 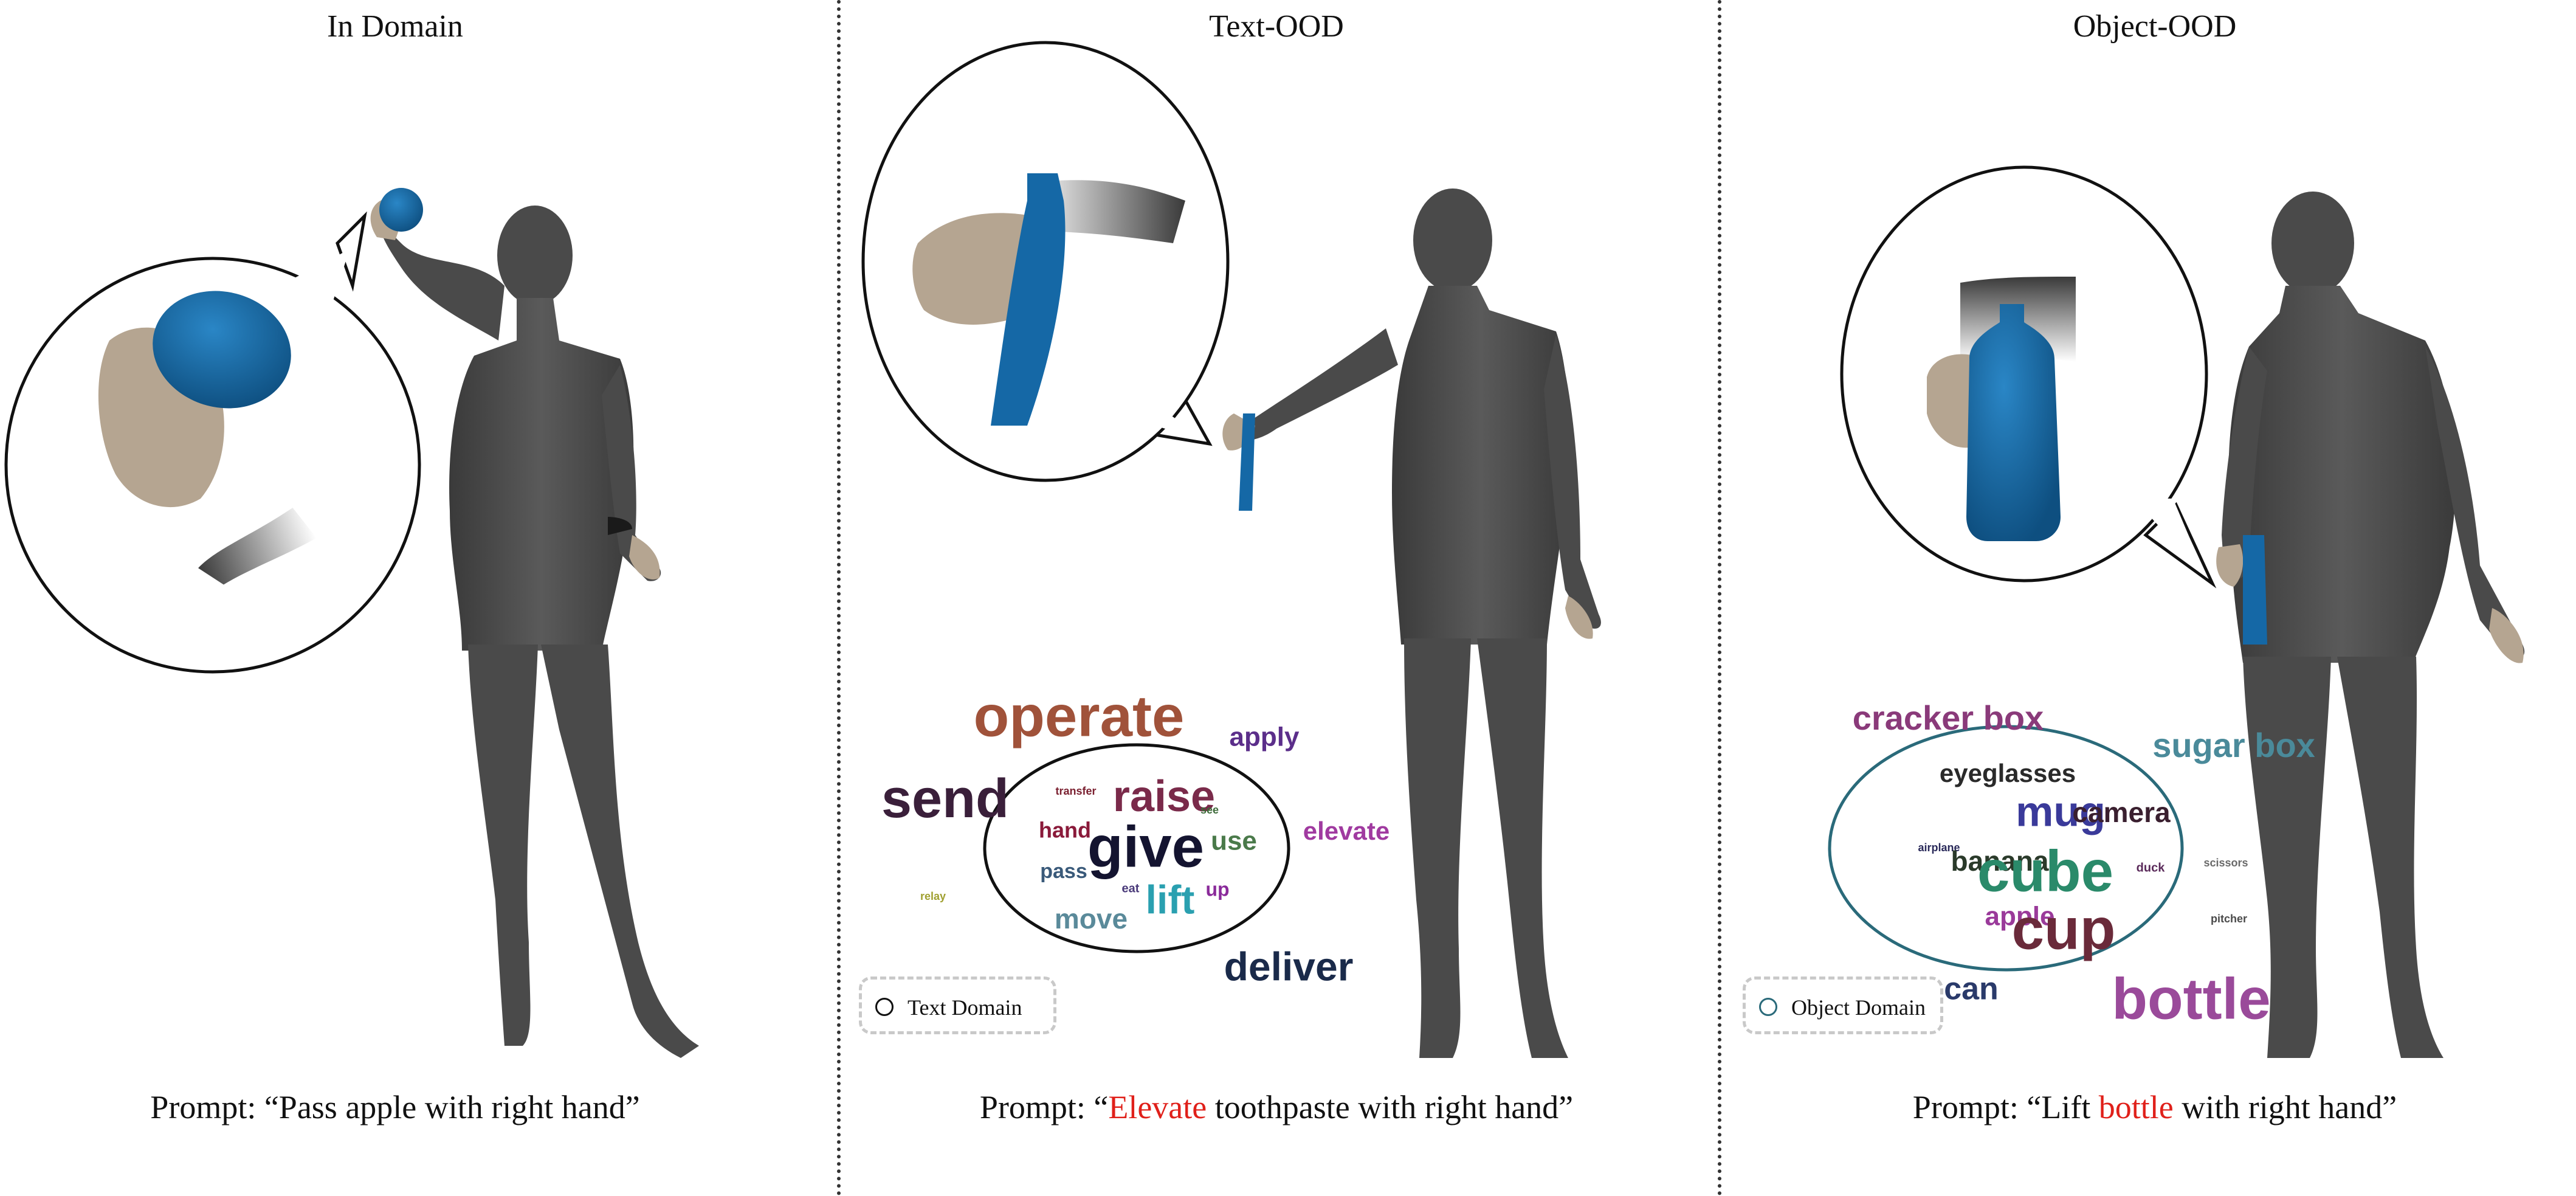 I want to click on word-cloud-word: duck, so click(x=2151, y=867).